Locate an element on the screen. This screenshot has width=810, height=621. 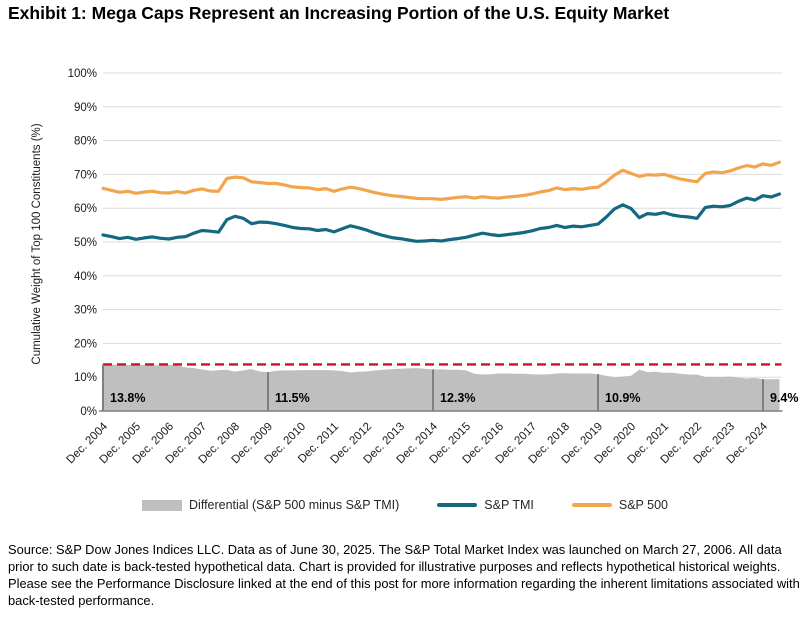
svg-text: 20% is located at coordinates (85, 344).